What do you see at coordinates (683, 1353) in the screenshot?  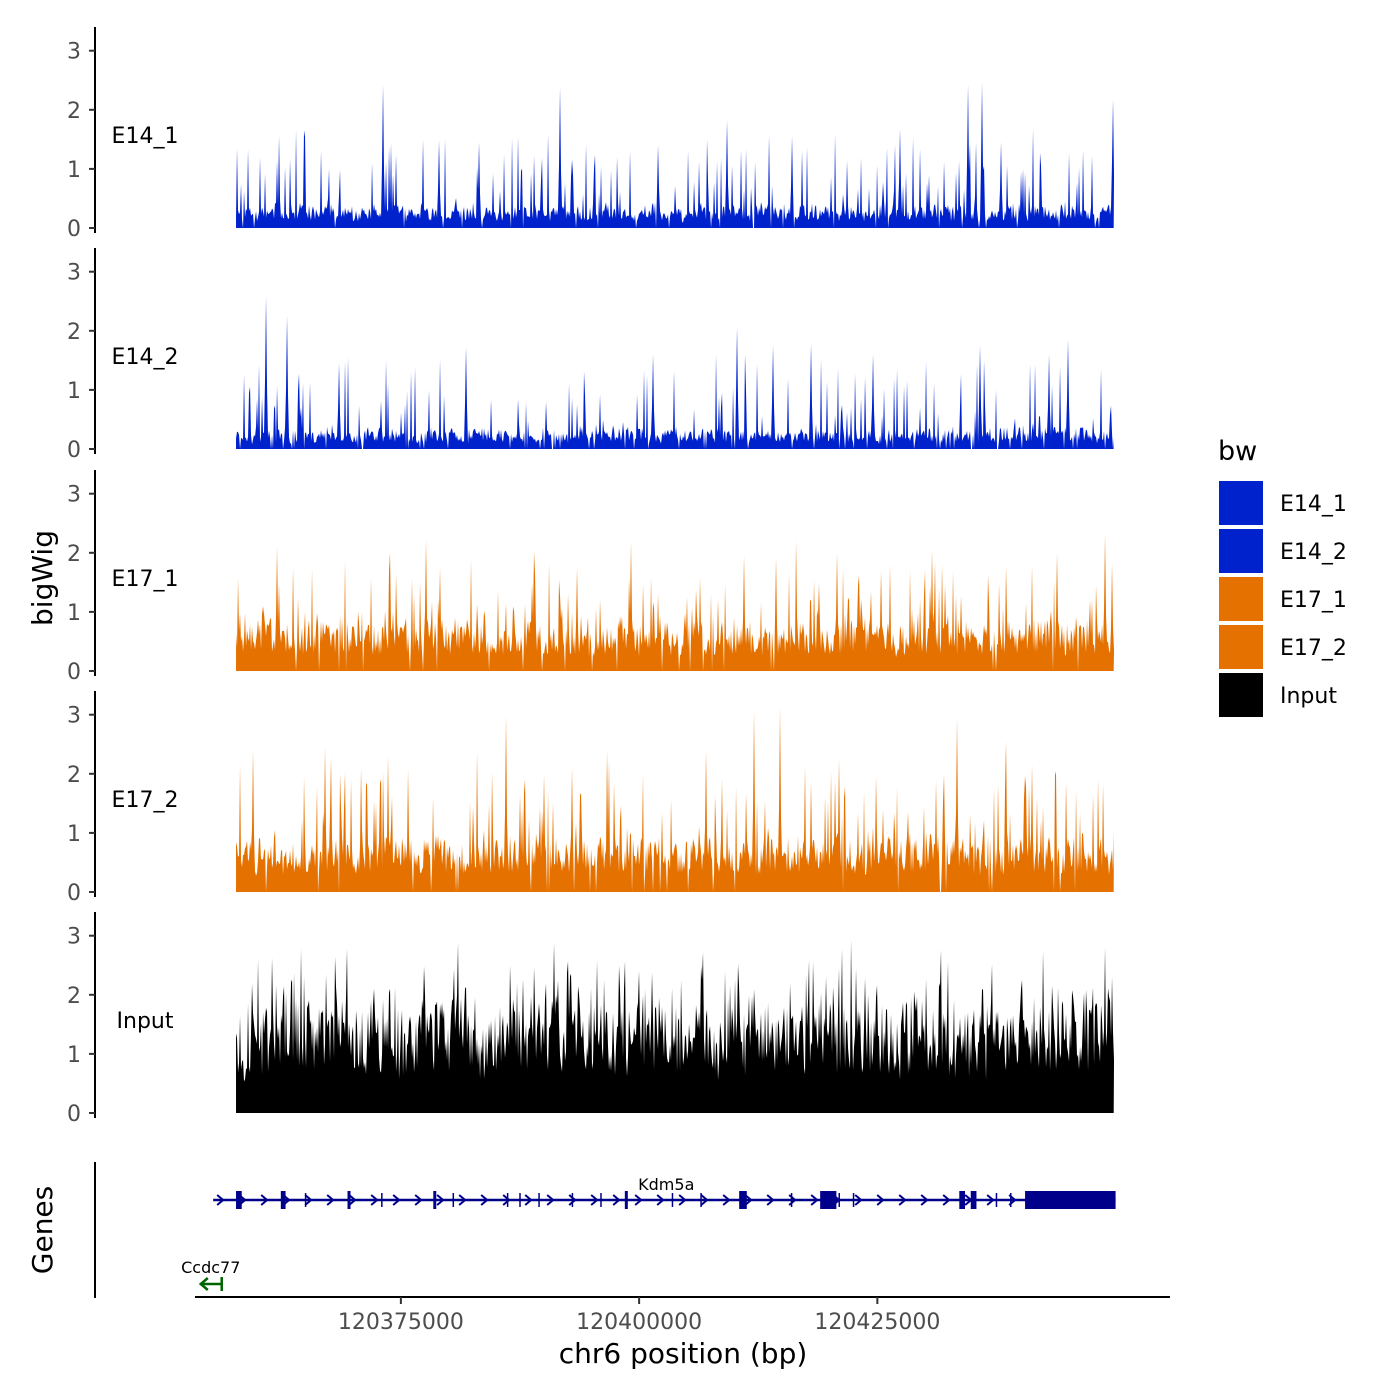 I see `x-axis-title: chr6 position (bp)` at bounding box center [683, 1353].